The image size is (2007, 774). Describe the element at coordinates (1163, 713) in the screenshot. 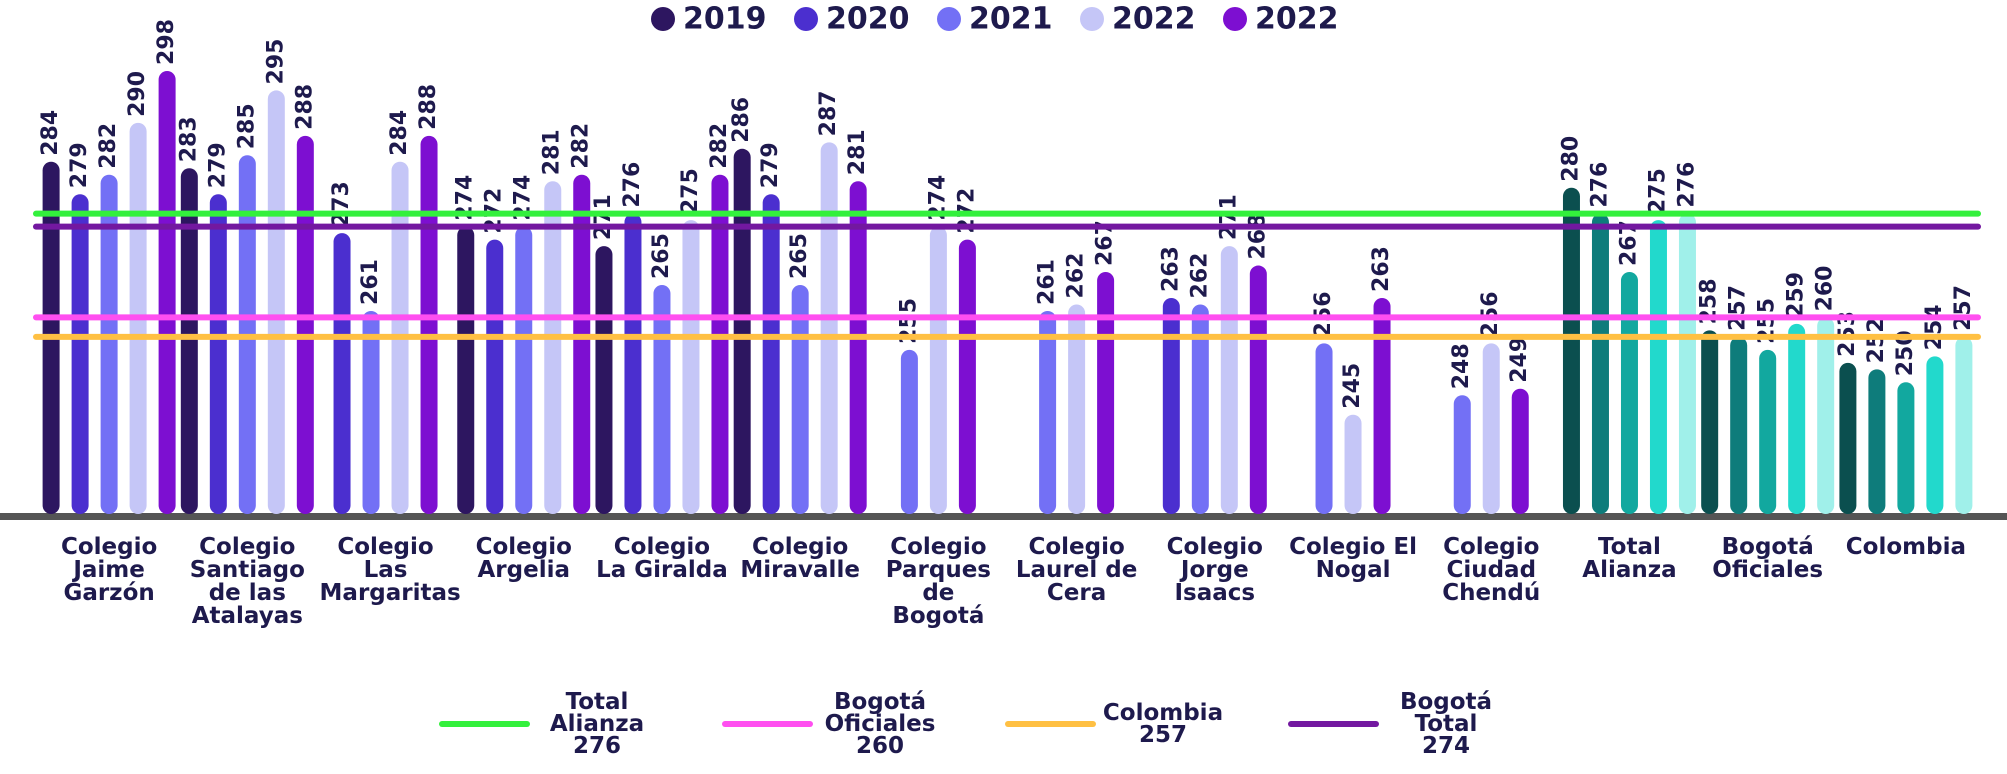

I see `legend-name: Colombia` at that location.